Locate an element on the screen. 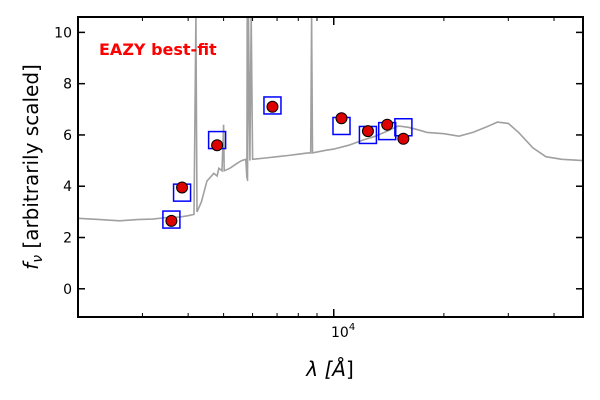 The width and height of the screenshot is (600, 400). x-tick-label: 104 is located at coordinates (343, 331).